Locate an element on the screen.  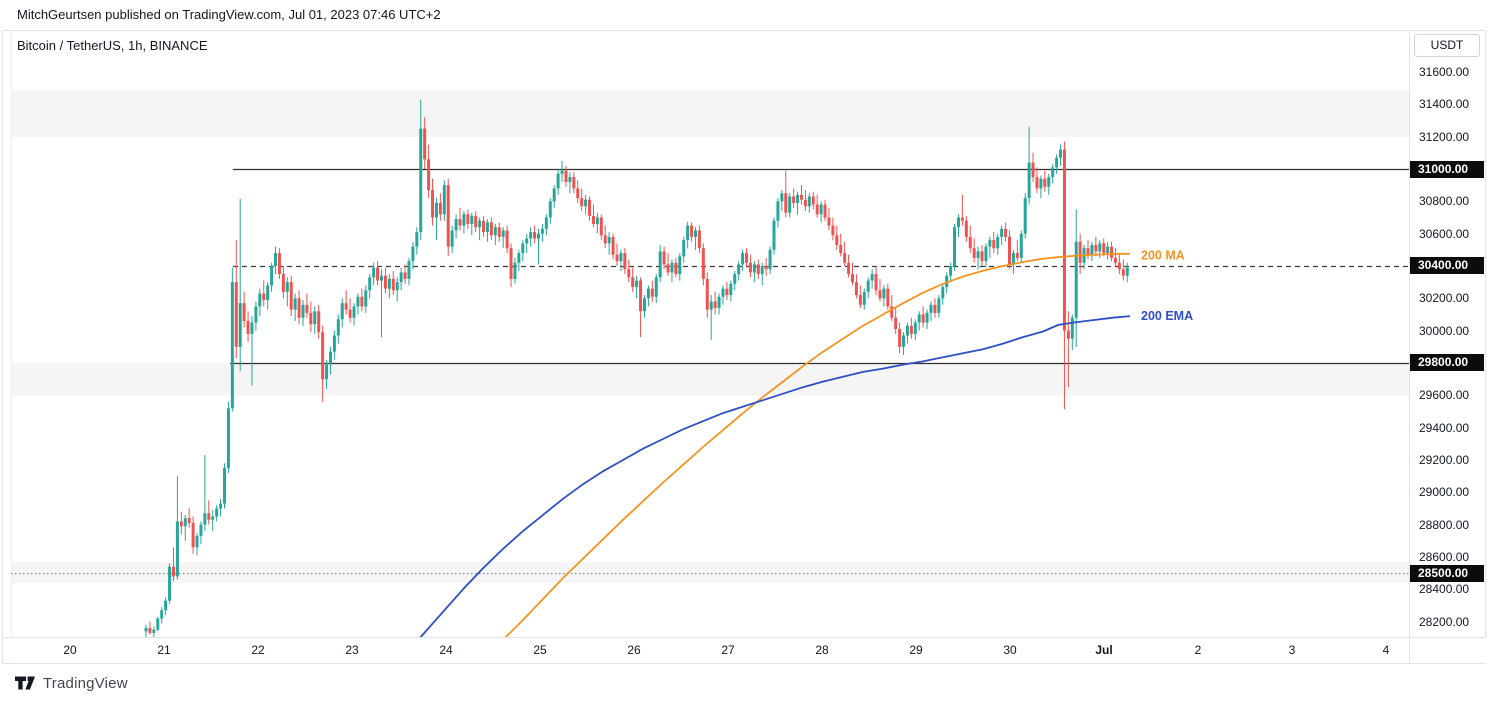
currency-toggle-button: USDT is located at coordinates (1447, 45).